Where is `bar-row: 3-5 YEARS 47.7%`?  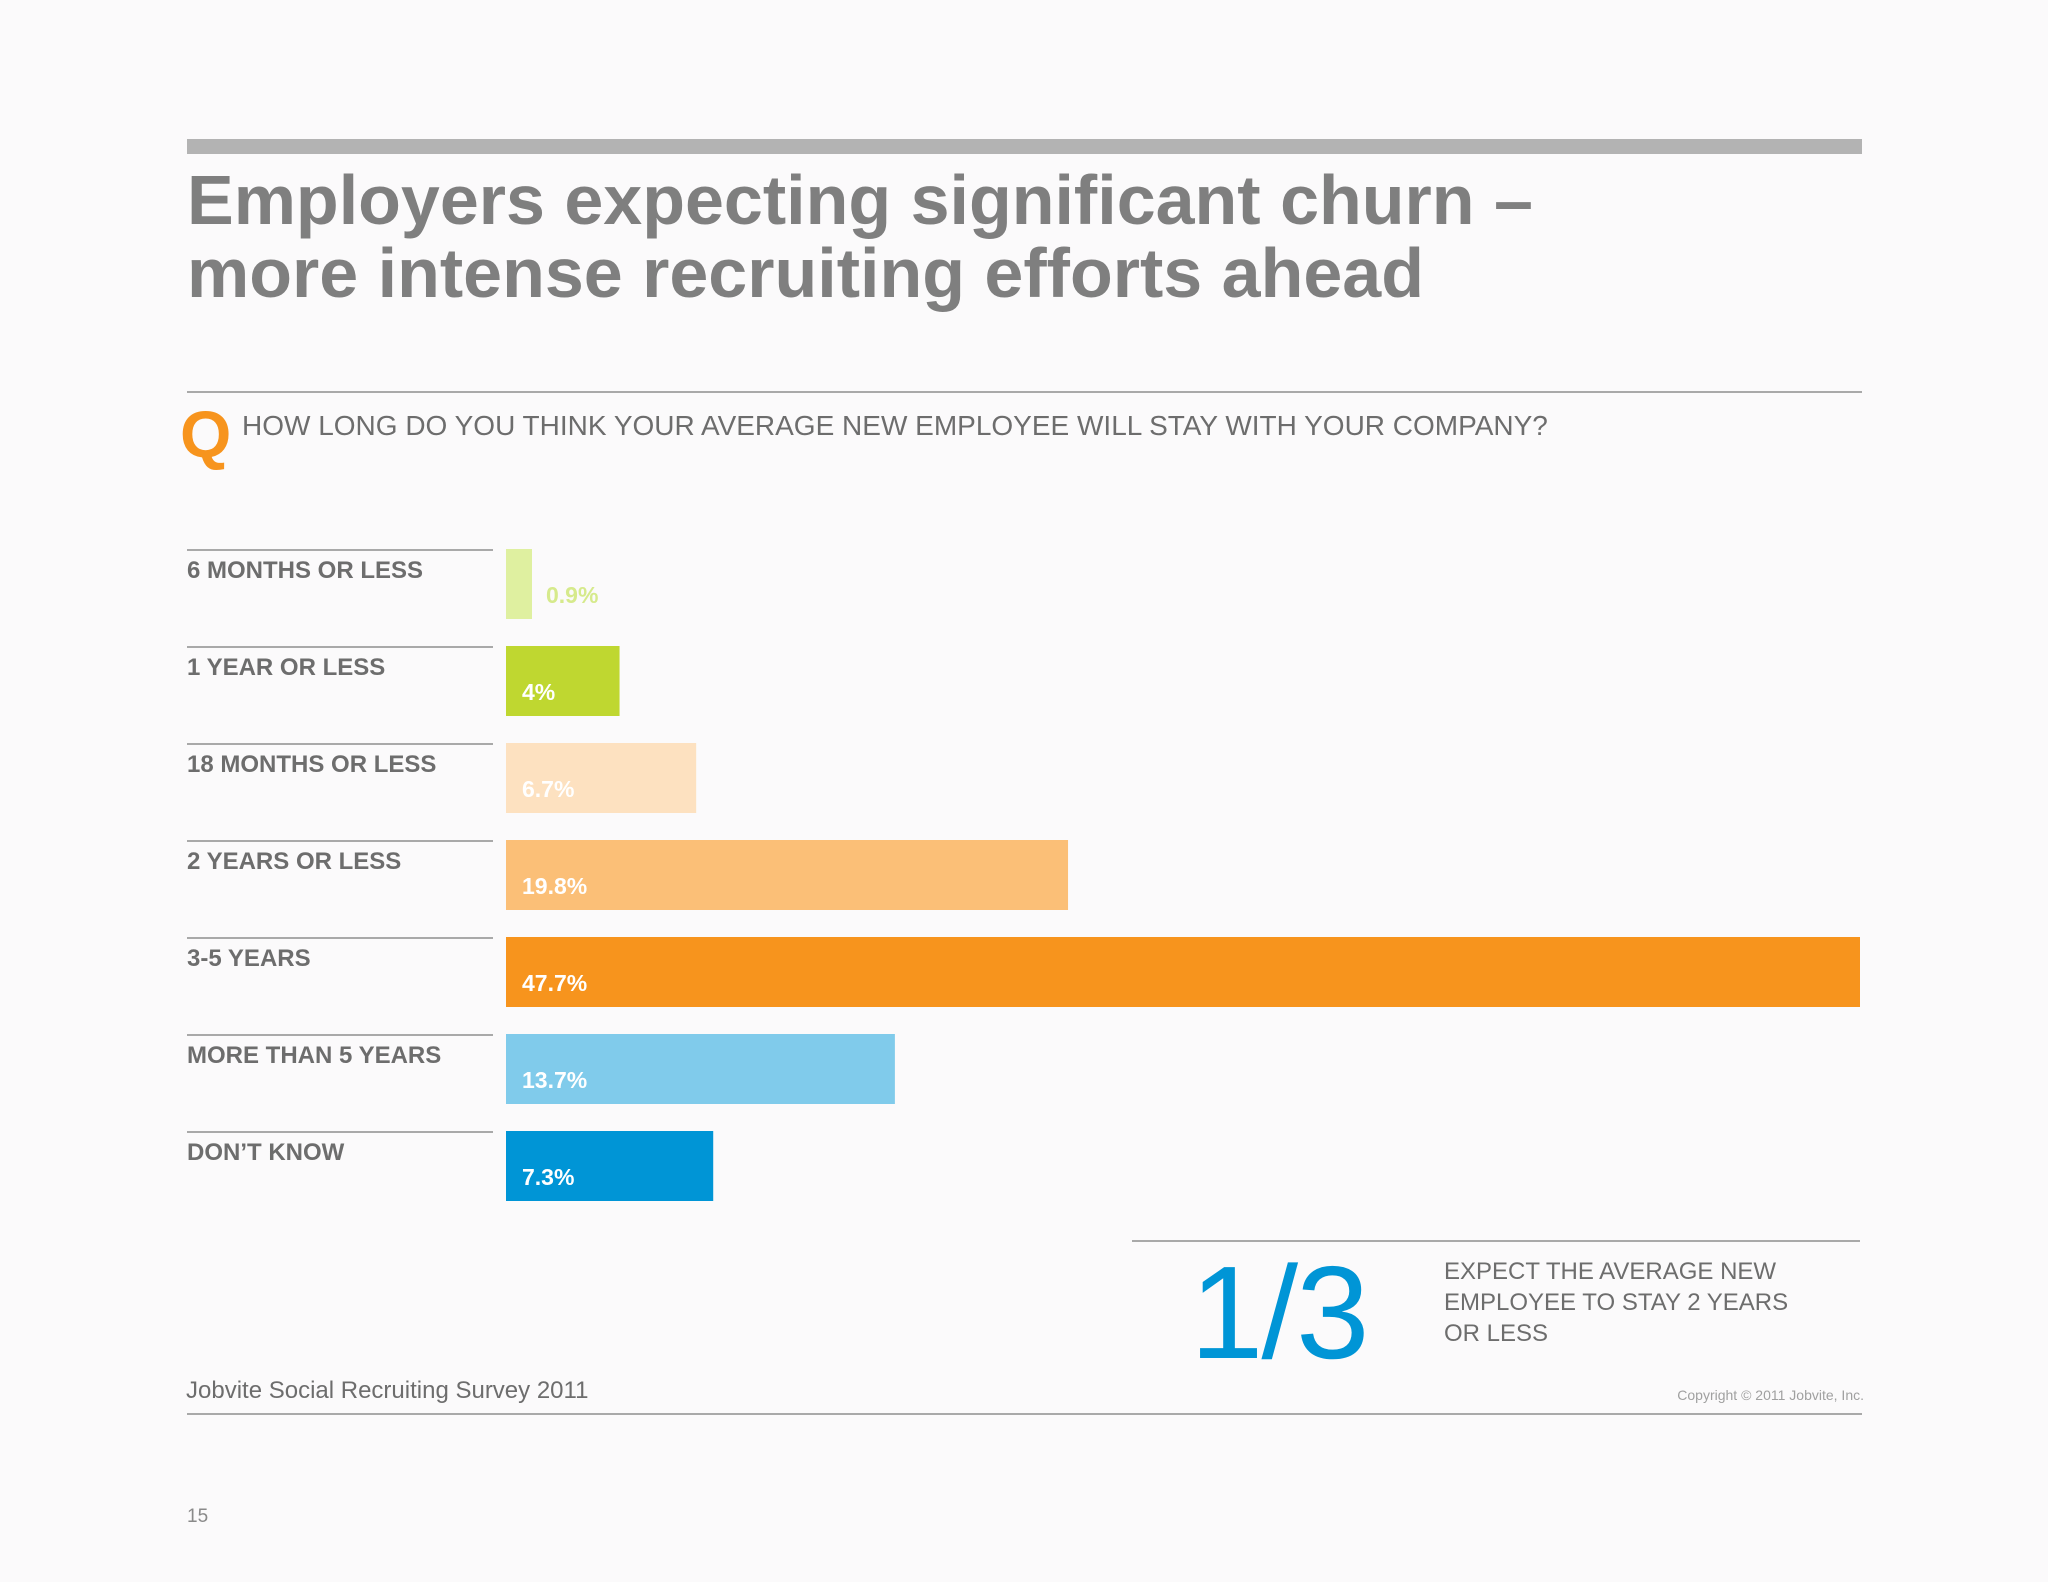 bar-row: 3-5 YEARS 47.7% is located at coordinates (1023, 972).